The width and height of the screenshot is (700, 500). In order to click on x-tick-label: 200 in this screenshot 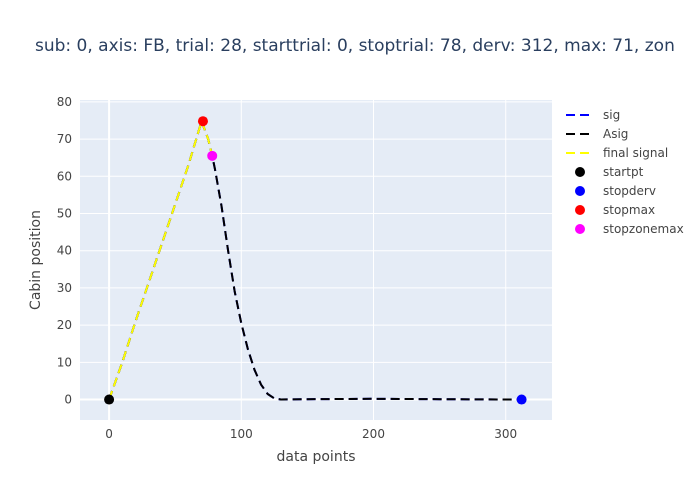, I will do `click(373, 434)`.